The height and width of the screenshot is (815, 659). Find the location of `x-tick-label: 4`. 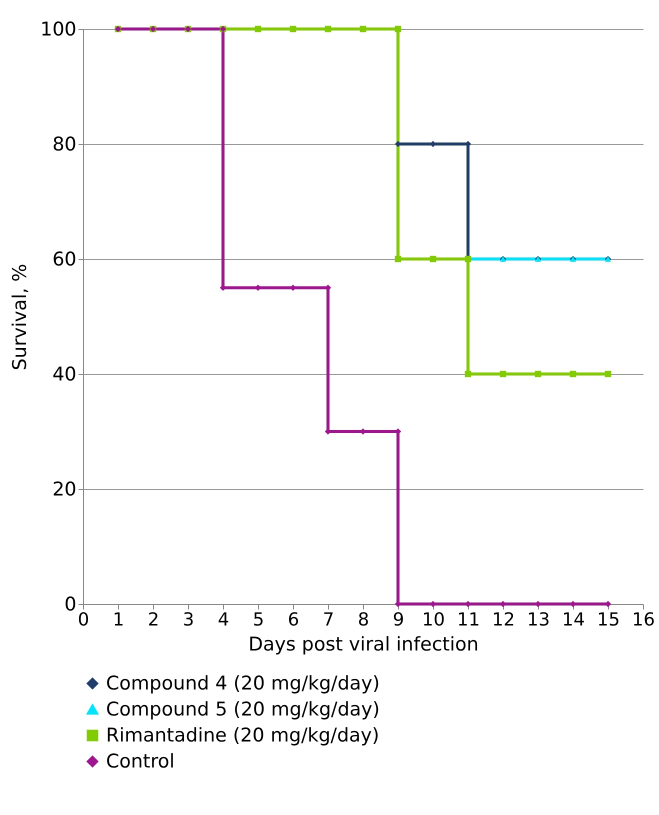

x-tick-label: 4 is located at coordinates (224, 620).